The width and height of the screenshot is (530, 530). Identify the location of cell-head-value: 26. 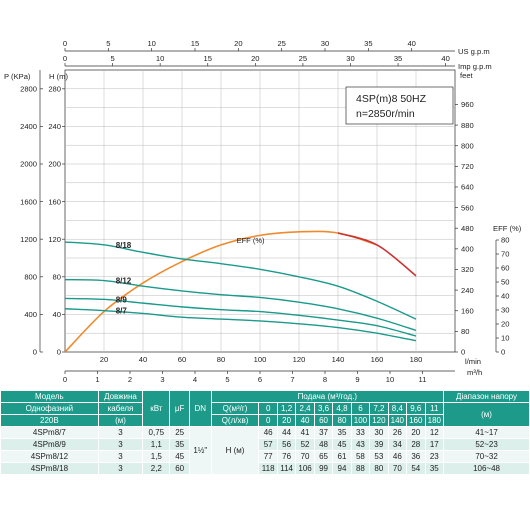
(397, 432).